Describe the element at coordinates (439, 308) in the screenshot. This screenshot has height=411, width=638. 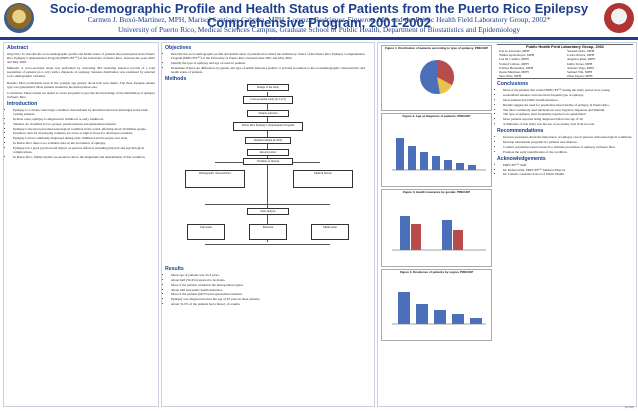
I see `figure-4-bars` at that location.